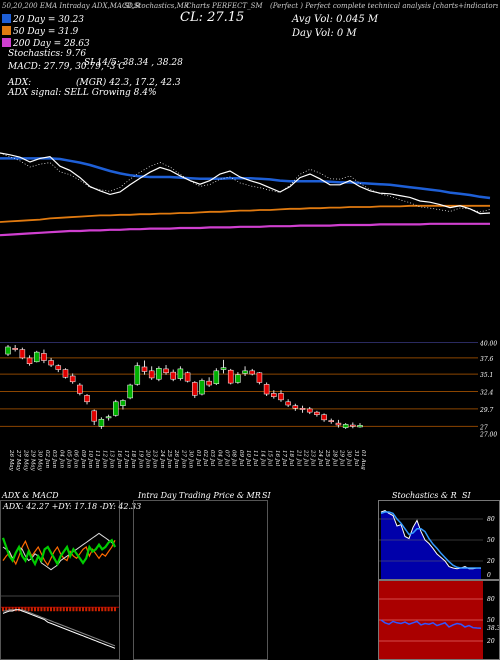  I want to click on date-tick-label: 25 Jun, so click(169, 458).